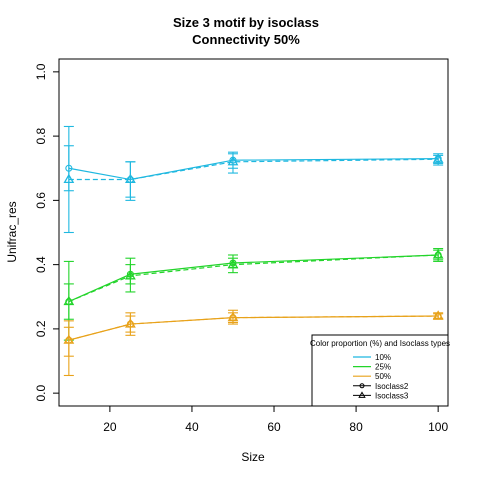  I want to click on y-tick-label: 0.2, so click(41, 328).